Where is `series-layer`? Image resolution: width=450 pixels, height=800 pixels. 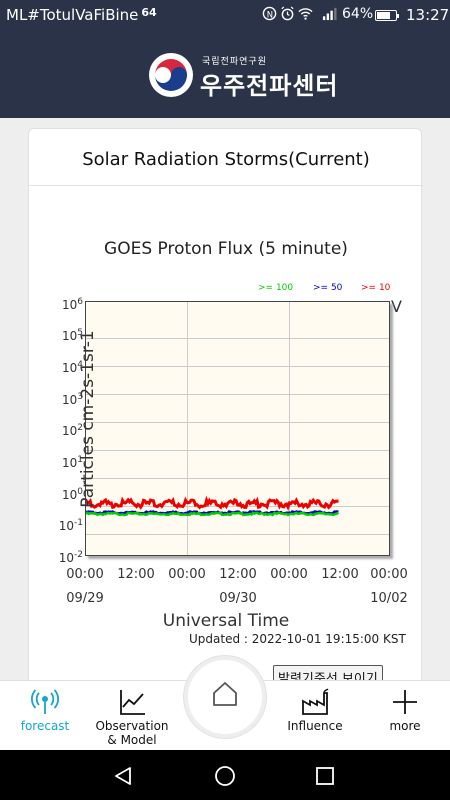
series-layer is located at coordinates (213, 506).